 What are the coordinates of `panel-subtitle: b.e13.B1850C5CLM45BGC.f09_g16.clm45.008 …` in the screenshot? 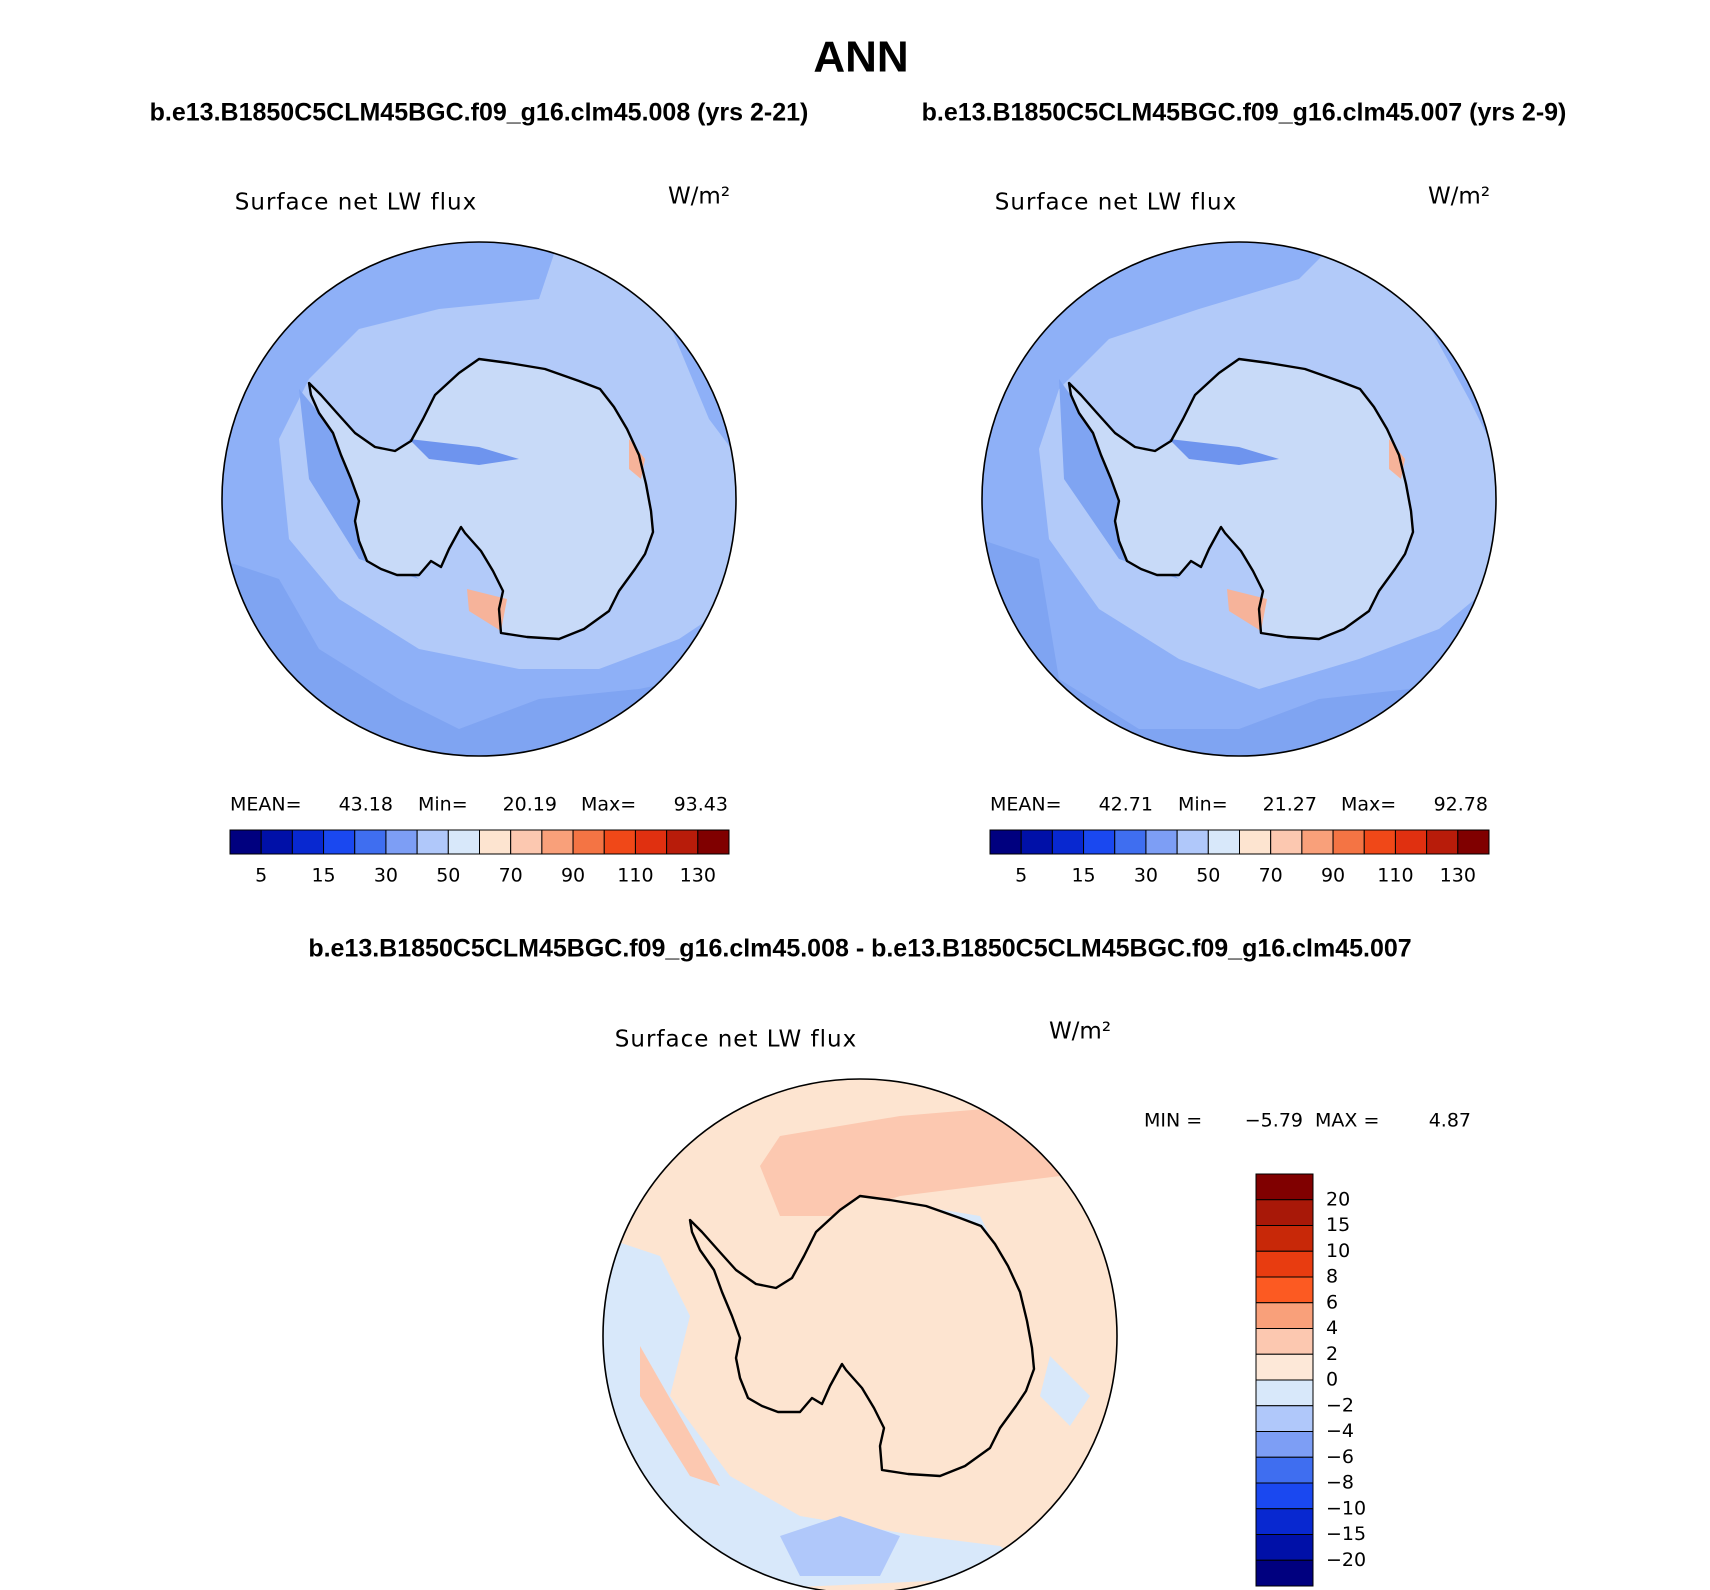 It's located at (859, 949).